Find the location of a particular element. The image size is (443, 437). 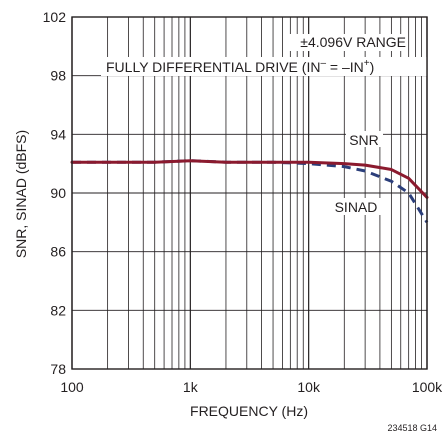

drive-label-bg is located at coordinates (264, 66).